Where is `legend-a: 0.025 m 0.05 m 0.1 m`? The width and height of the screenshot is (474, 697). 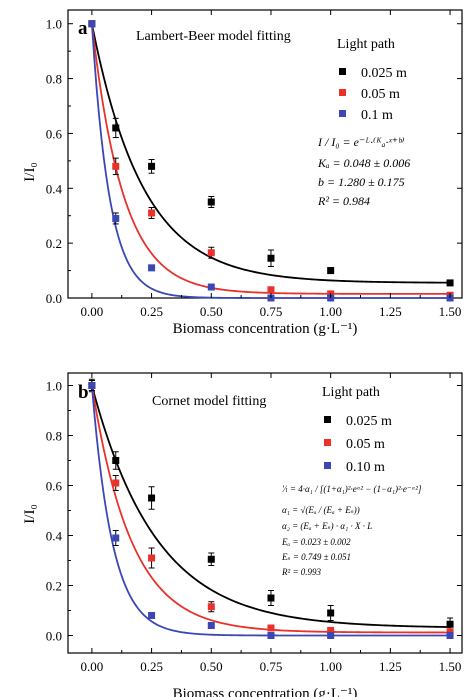 legend-a: 0.025 m 0.05 m 0.1 m is located at coordinates (373, 94).